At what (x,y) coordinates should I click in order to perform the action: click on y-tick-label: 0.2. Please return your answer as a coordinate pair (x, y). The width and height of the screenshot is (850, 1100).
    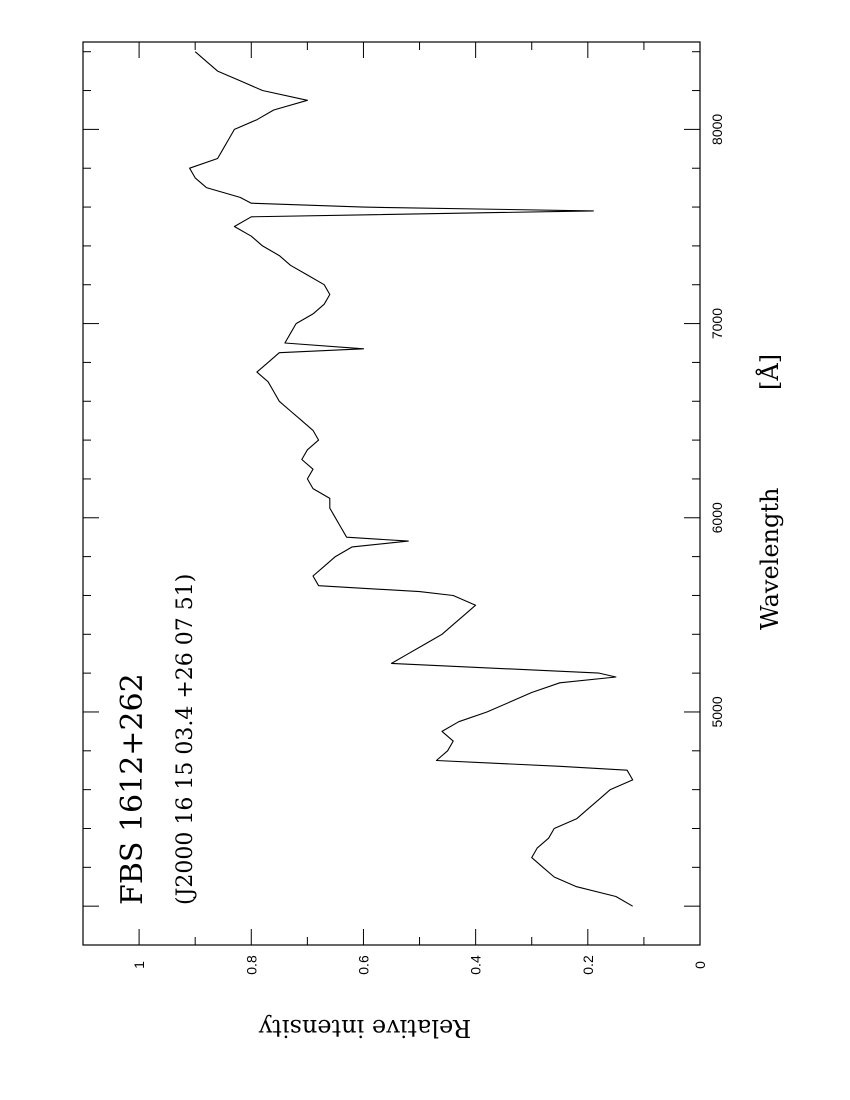
    Looking at the image, I should click on (588, 965).